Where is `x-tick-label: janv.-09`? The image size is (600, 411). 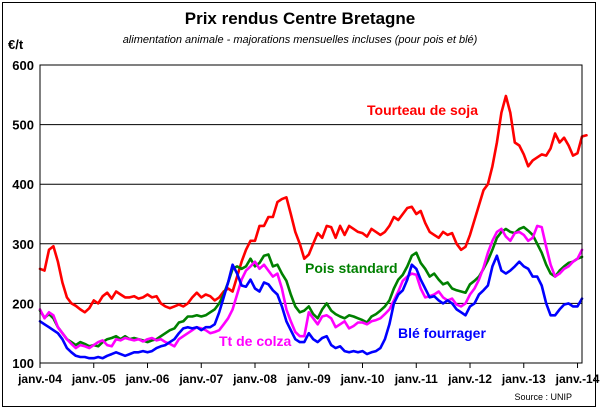 x-tick-label: janv.-09 is located at coordinates (308, 379).